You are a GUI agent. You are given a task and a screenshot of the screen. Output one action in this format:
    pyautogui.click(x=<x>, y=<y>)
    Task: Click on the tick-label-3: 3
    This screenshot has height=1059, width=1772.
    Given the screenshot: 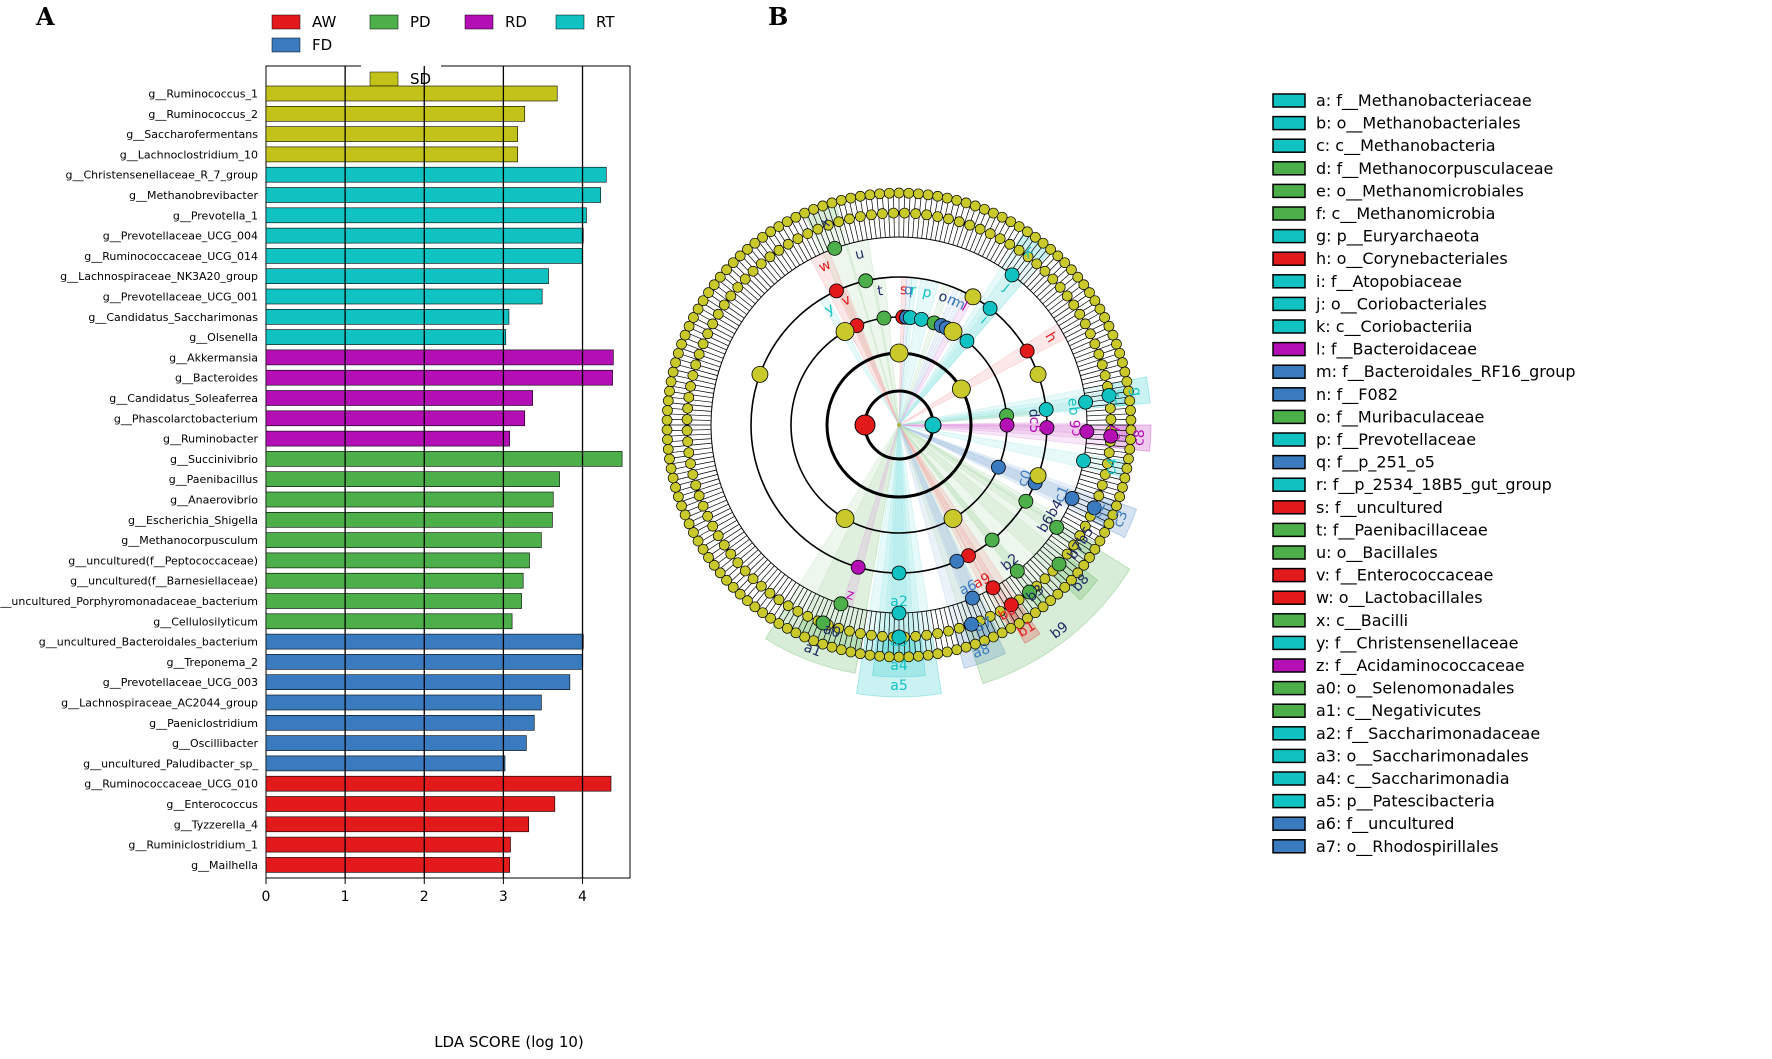 What is the action you would take?
    pyautogui.click(x=503, y=897)
    